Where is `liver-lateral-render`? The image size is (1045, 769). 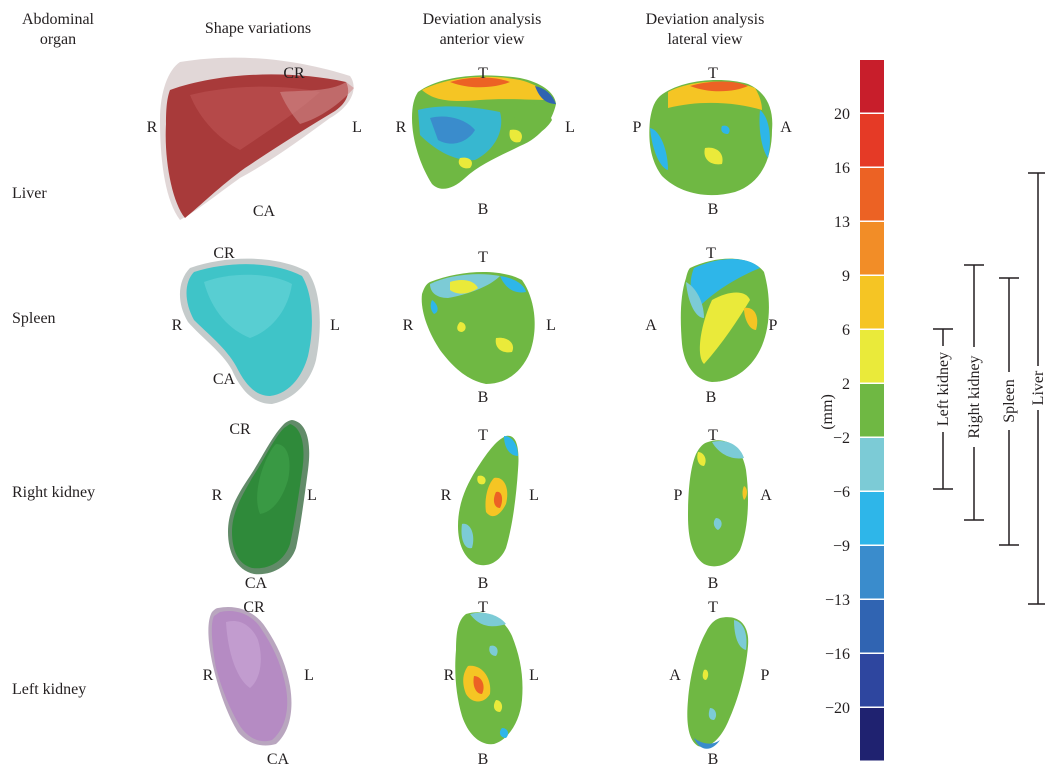 liver-lateral-render is located at coordinates (711, 138).